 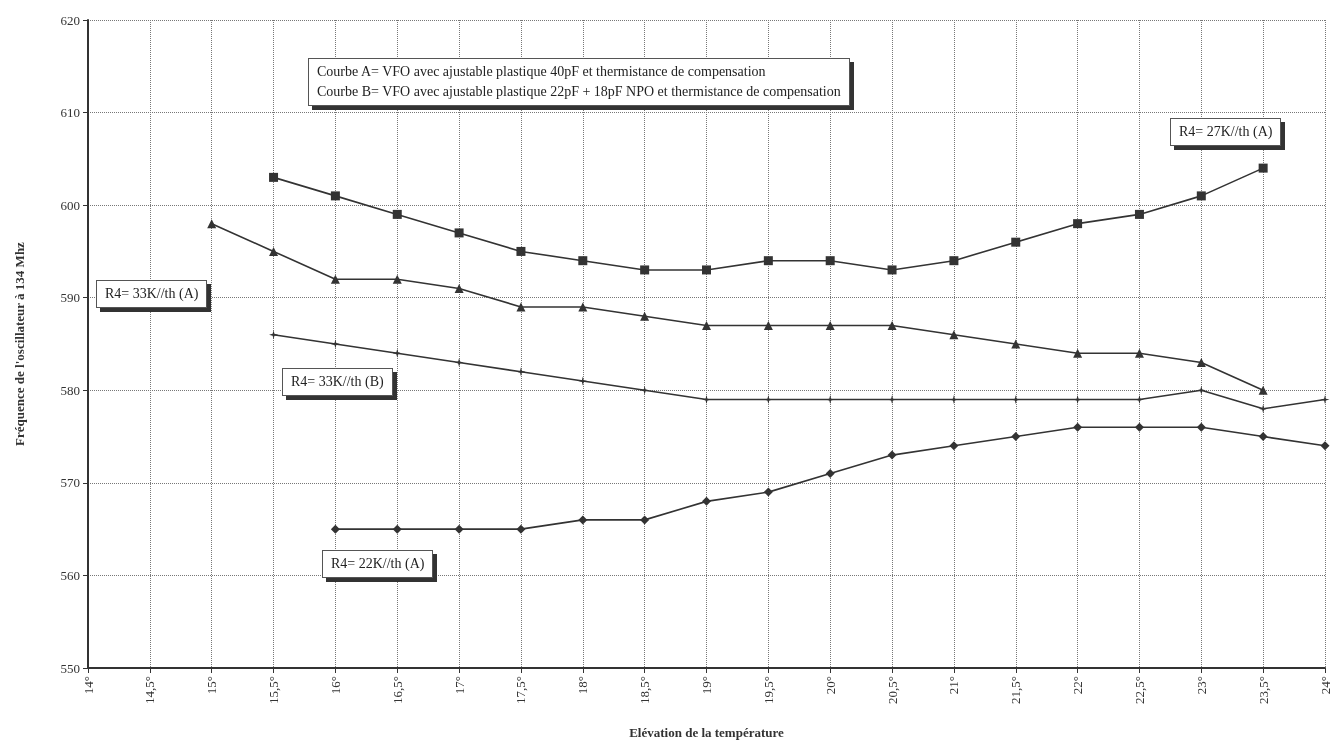 I want to click on x-tick-label: 18°, so click(x=583, y=685).